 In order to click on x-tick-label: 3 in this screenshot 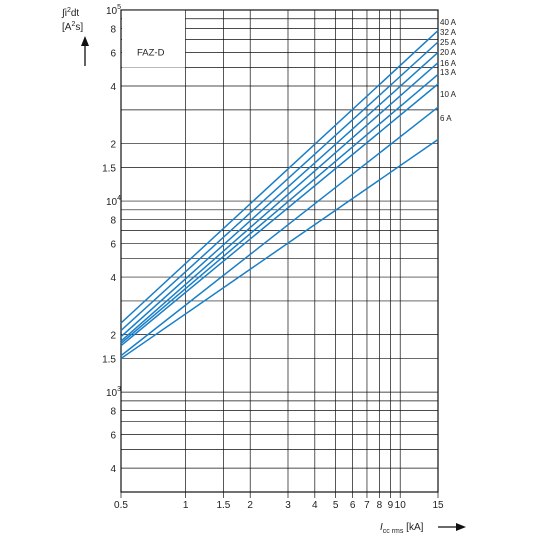, I will do `click(288, 505)`.